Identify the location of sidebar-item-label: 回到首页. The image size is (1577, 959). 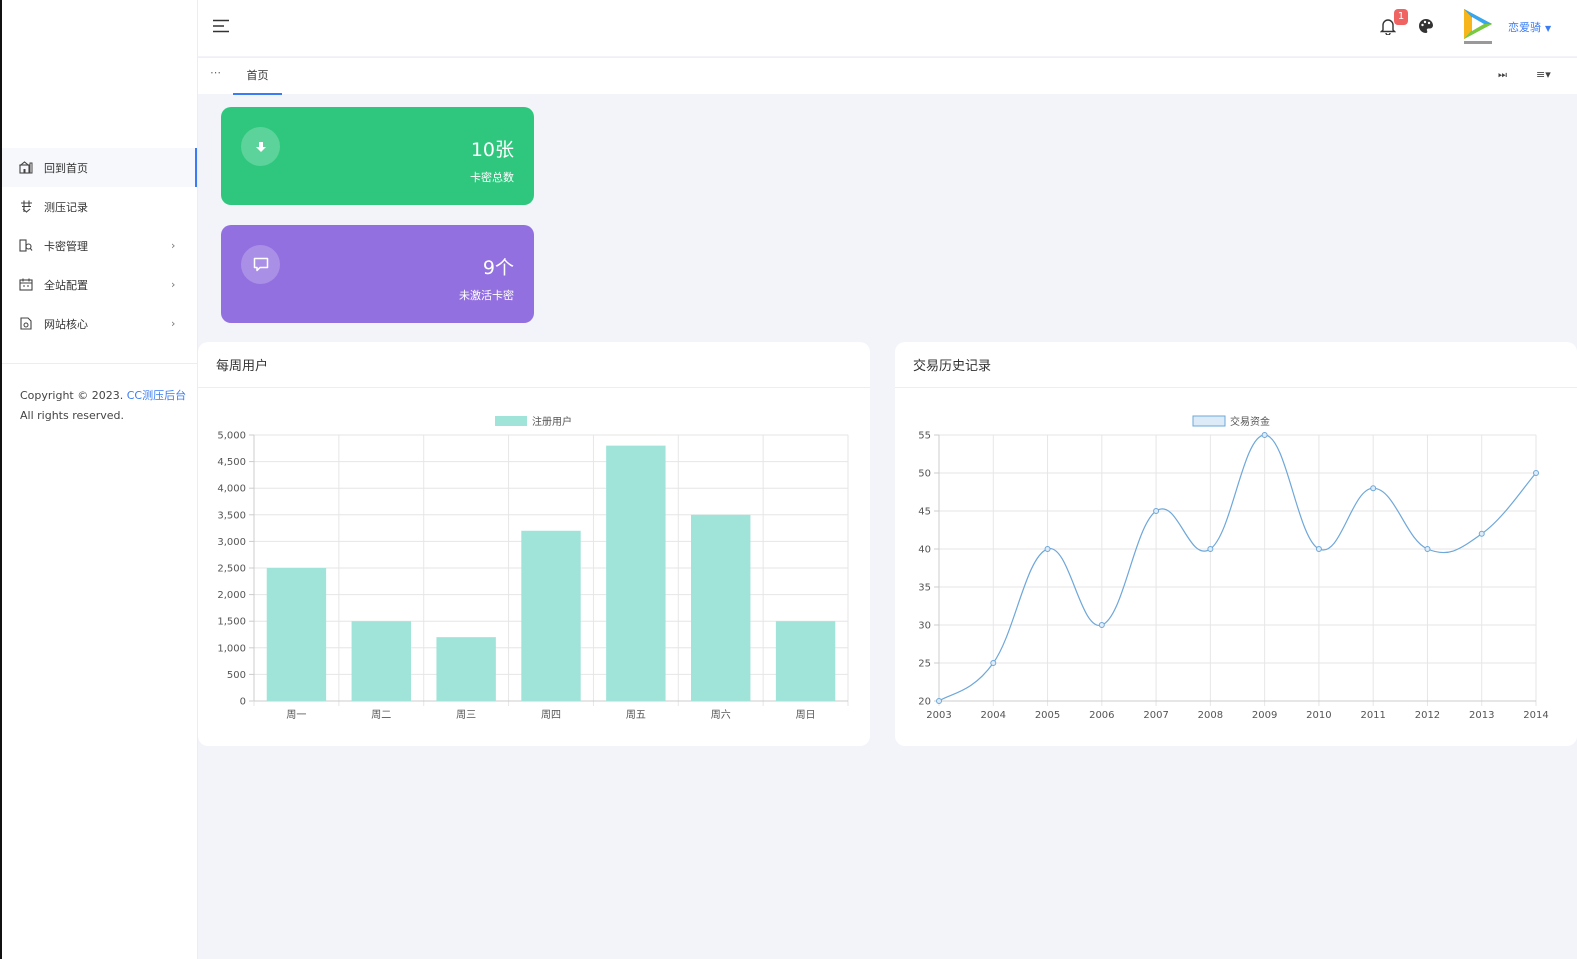
(66, 168).